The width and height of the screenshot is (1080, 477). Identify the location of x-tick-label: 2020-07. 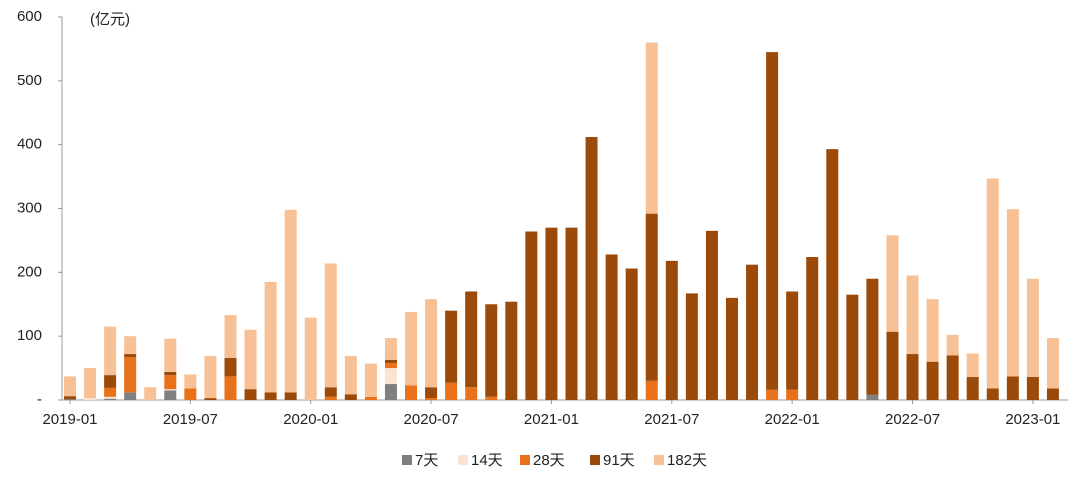
(431, 419).